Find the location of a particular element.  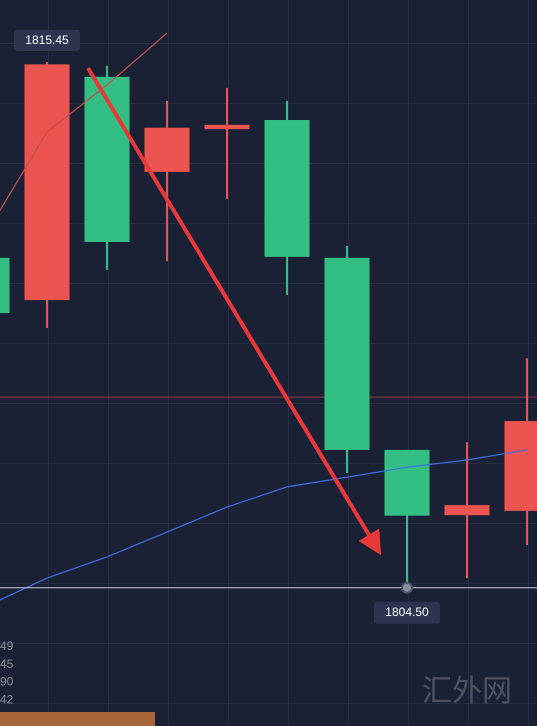

toolbar is located at coordinates (77, 719).